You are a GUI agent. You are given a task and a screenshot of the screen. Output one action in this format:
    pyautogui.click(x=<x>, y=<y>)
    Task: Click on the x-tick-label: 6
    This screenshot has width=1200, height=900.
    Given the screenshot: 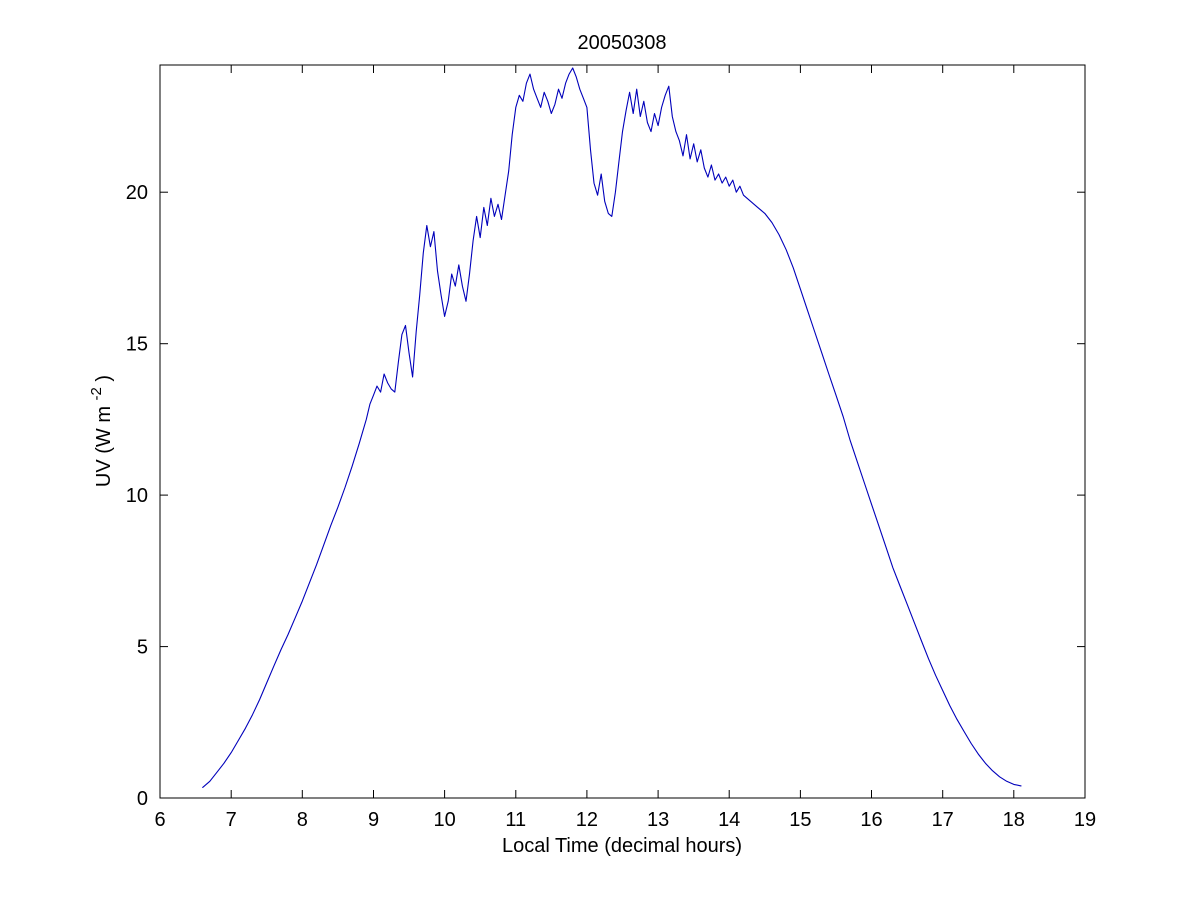 What is the action you would take?
    pyautogui.click(x=159, y=820)
    